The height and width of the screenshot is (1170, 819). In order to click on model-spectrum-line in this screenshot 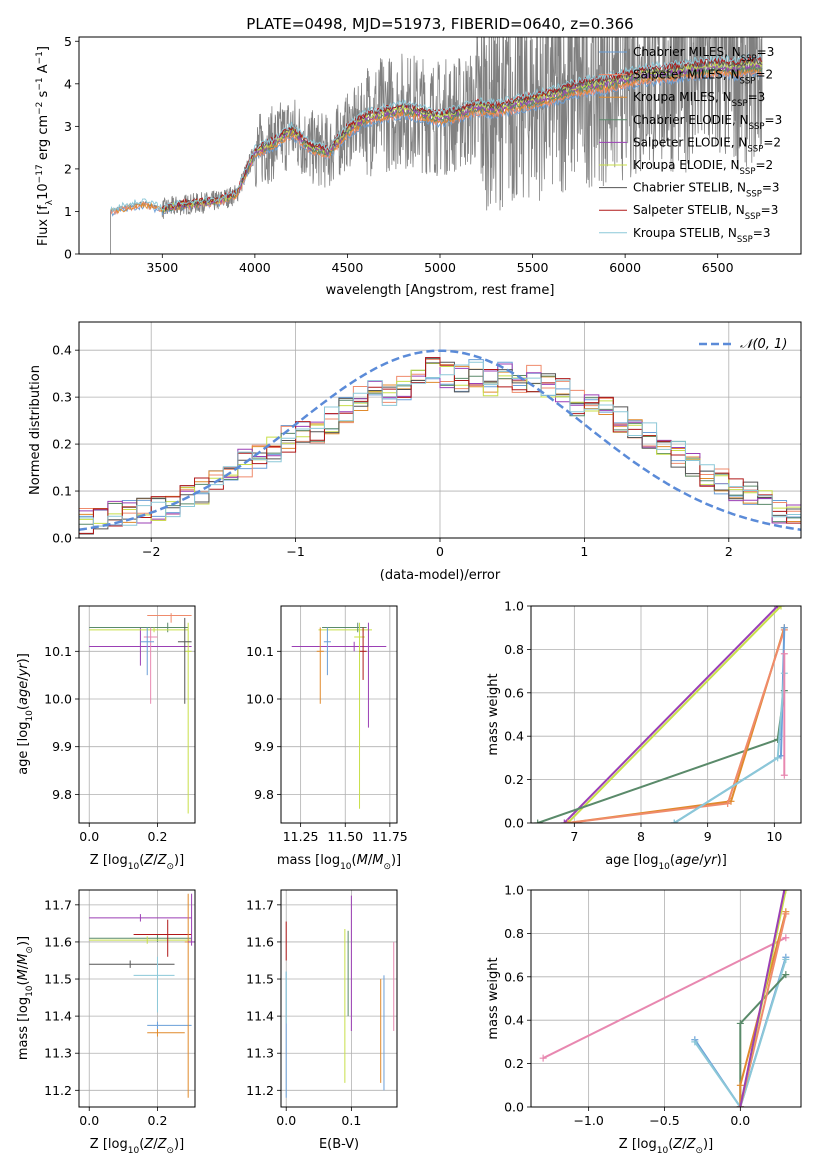, I will do `click(462, 132)`.